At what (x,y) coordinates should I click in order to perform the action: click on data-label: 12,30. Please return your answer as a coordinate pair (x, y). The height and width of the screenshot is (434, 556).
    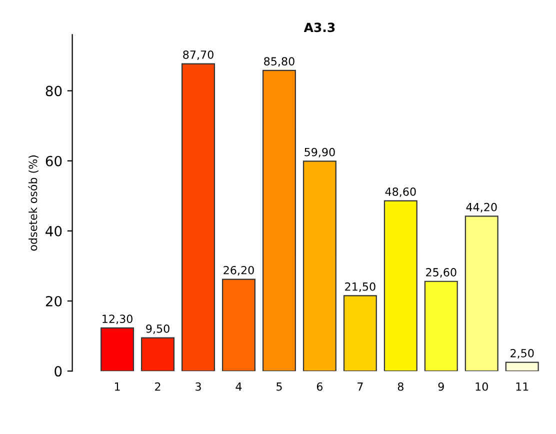
    Looking at the image, I should click on (117, 319).